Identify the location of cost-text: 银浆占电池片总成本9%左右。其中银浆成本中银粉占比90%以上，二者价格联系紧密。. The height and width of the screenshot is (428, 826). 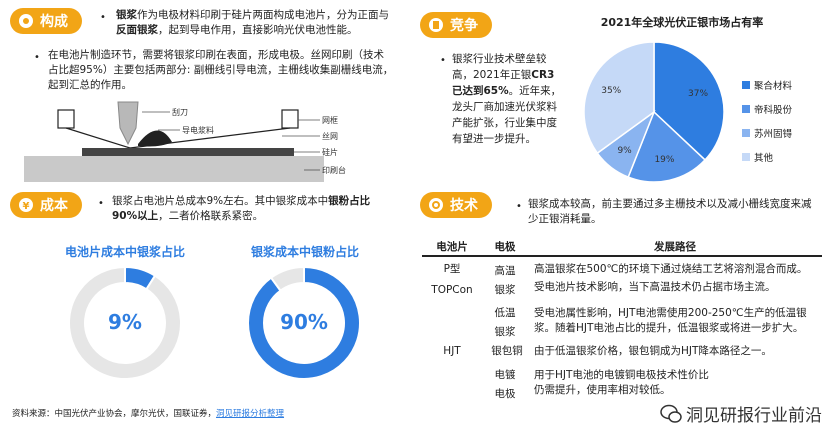
(241, 208).